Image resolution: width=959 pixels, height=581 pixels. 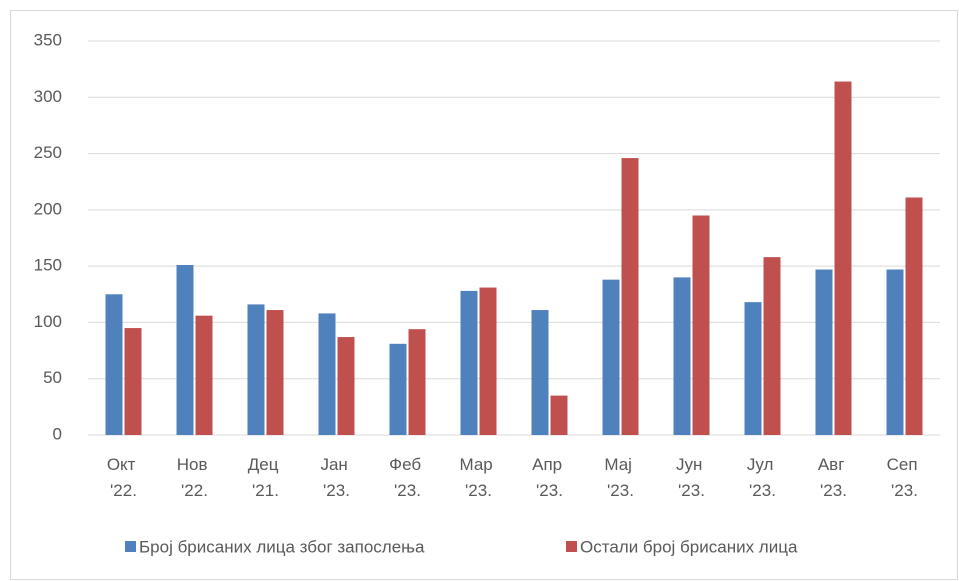 I want to click on y-tick-label: 50, so click(x=52, y=377).